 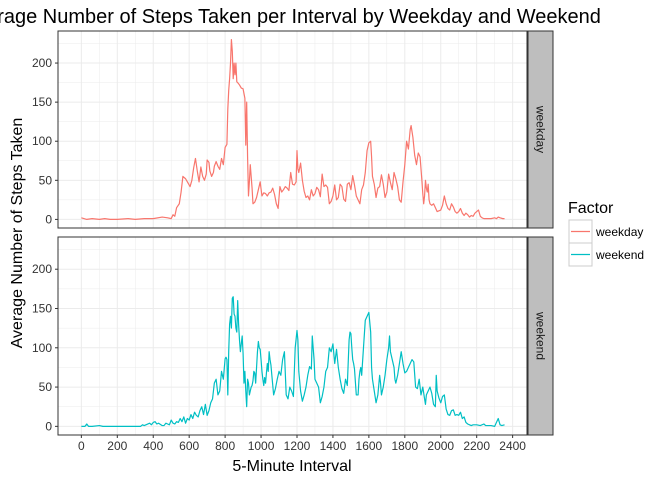 What do you see at coordinates (333, 446) in the screenshot?
I see `x-tick-label: 1400` at bounding box center [333, 446].